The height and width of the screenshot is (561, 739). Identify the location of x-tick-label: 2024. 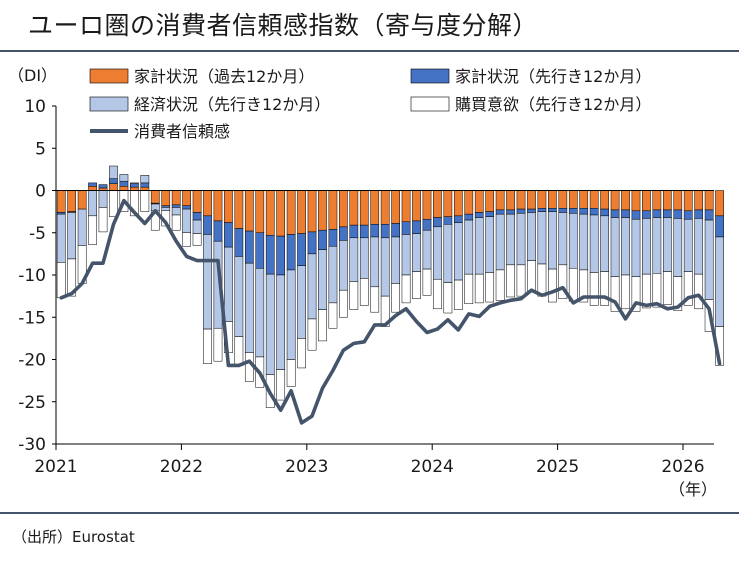
(432, 467).